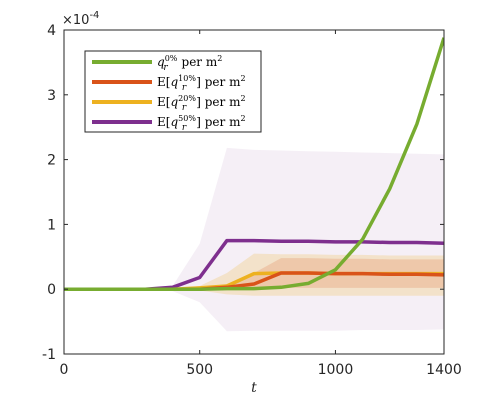 Image resolution: width=491 pixels, height=400 pixels. What do you see at coordinates (51, 225) in the screenshot?
I see `y-tick-label: 1` at bounding box center [51, 225].